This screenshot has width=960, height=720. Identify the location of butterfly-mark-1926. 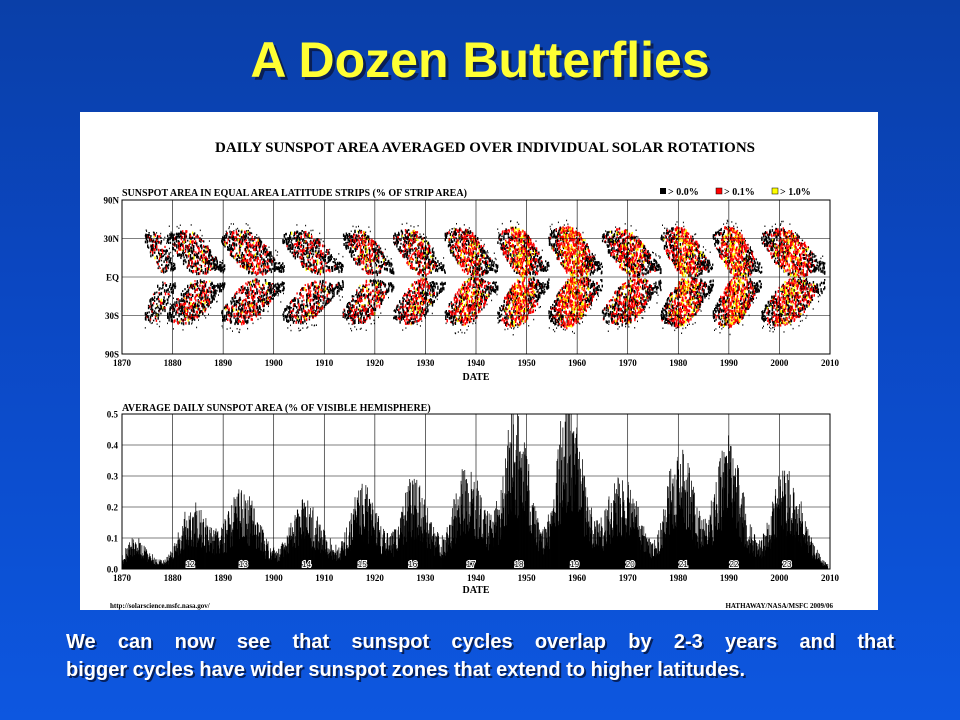
(261, 244).